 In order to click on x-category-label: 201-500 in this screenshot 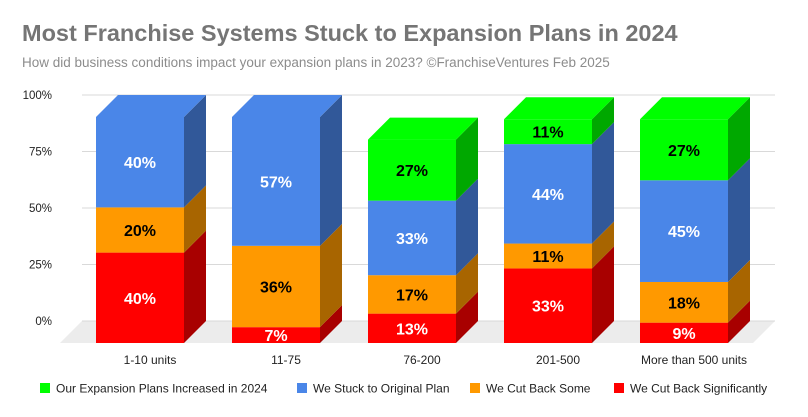, I will do `click(558, 360)`.